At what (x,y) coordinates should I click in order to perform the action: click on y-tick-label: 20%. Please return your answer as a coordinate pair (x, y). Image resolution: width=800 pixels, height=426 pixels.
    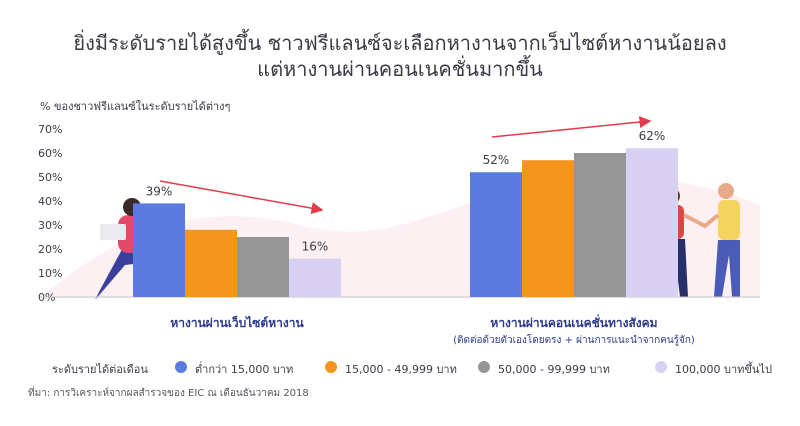
    Looking at the image, I should click on (50, 249).